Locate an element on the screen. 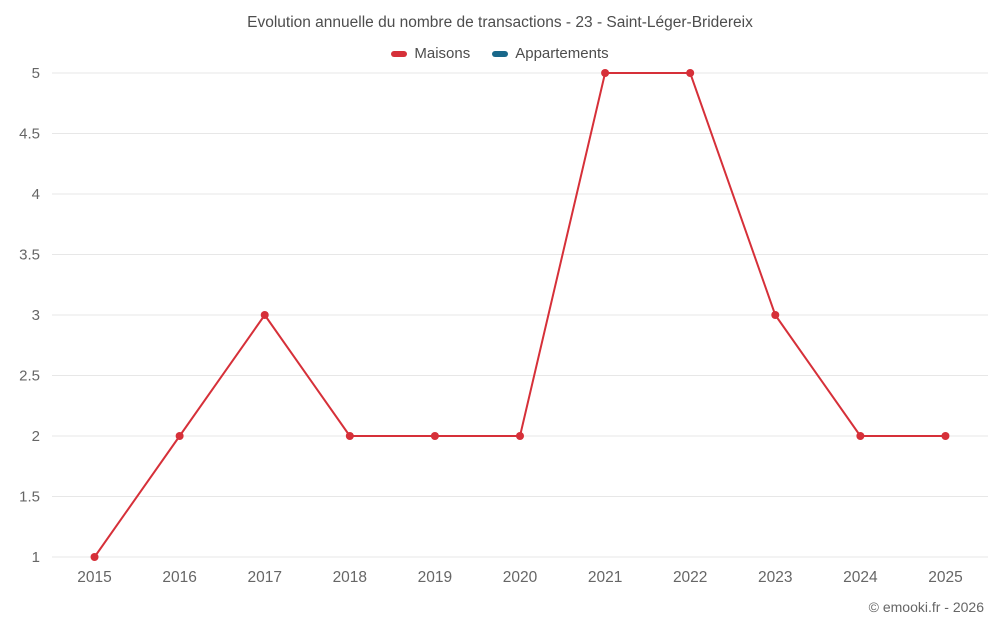  x-axis-tick-label: 2017 is located at coordinates (264, 577).